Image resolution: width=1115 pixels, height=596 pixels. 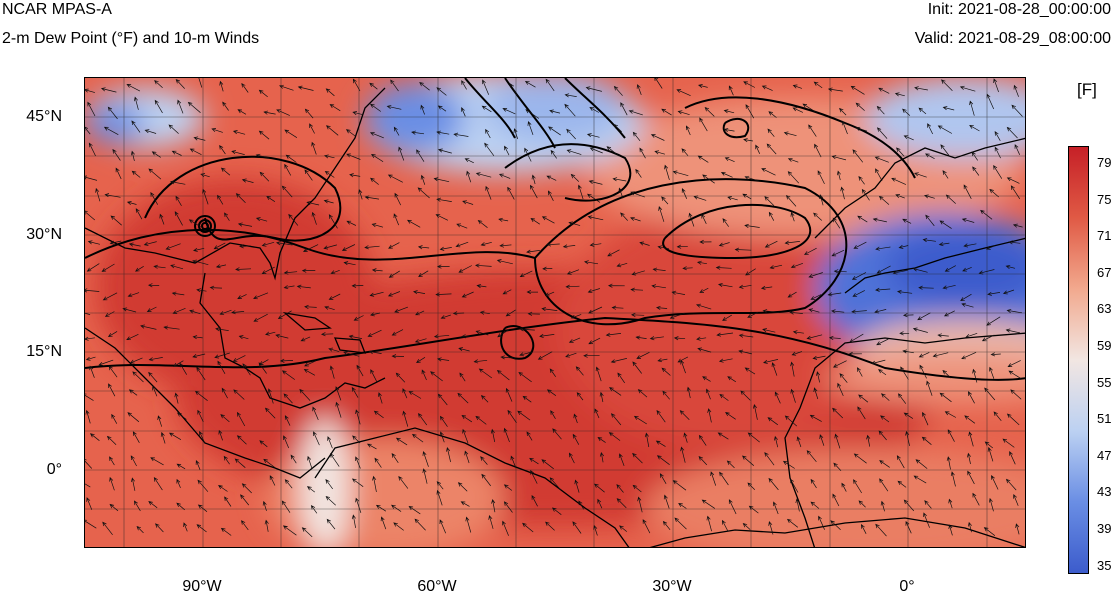 I want to click on colorbar-label: 67, so click(x=1104, y=272).